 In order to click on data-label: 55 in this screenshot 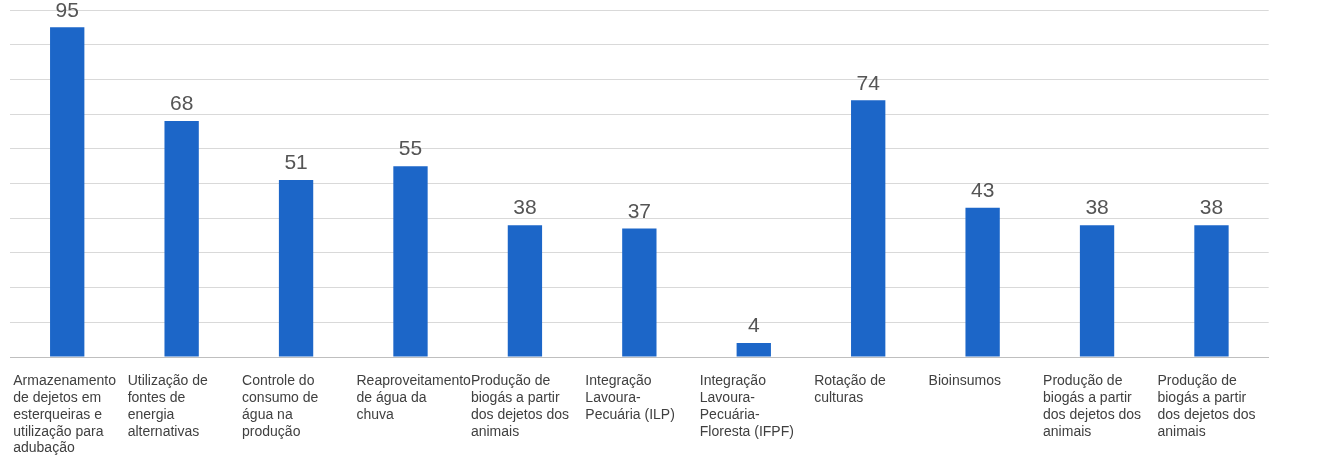, I will do `click(410, 148)`.